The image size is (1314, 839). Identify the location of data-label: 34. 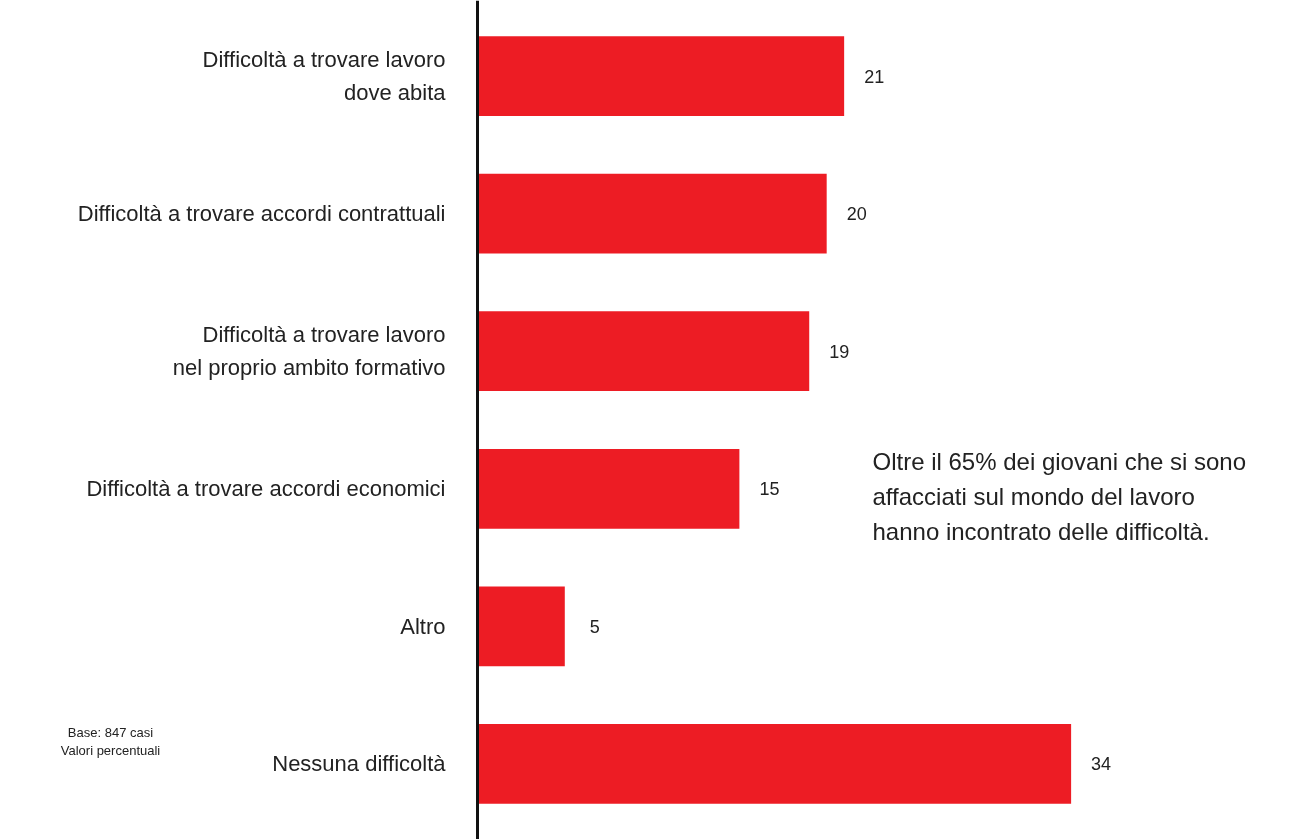
(1101, 764).